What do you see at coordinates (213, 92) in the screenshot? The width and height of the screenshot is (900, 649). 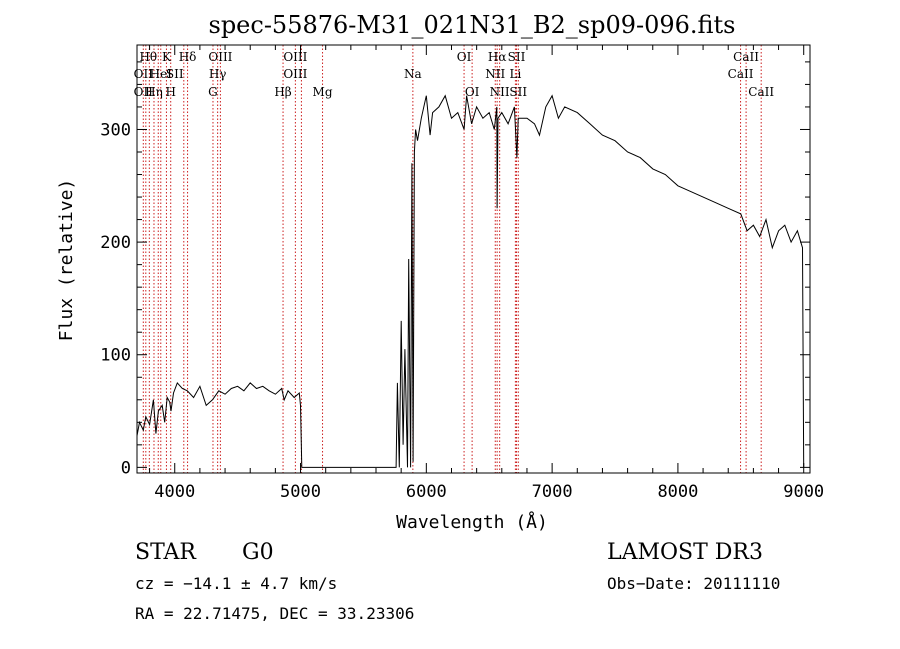 I see `spectral-line-label: G` at bounding box center [213, 92].